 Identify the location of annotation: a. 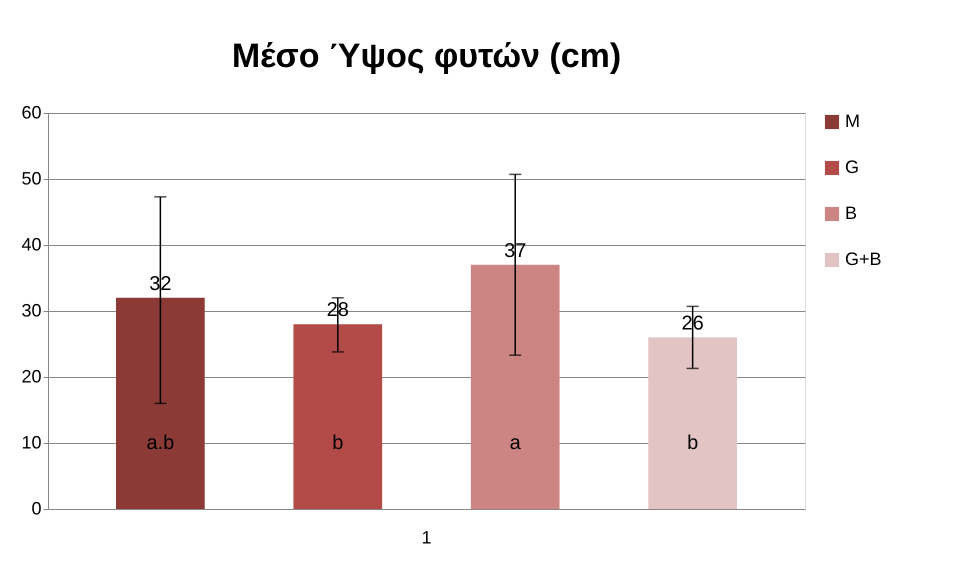
(516, 443).